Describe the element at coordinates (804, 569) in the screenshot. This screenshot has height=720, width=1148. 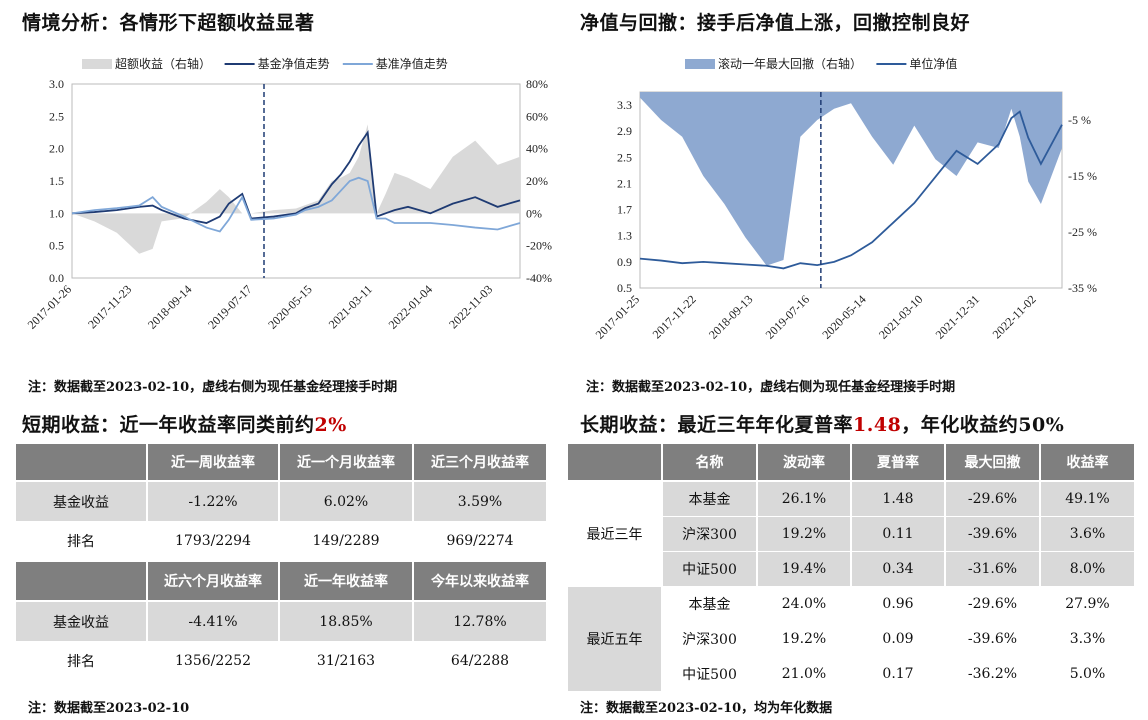
I see `table-cell: 19.4%` at that location.